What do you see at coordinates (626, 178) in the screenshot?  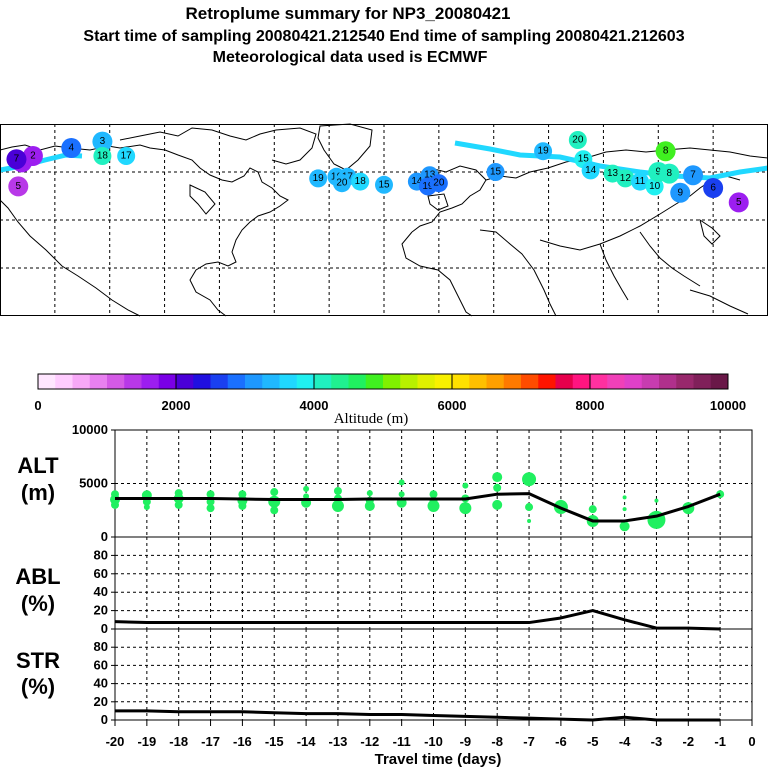 I see `map-marker-label: 12` at bounding box center [626, 178].